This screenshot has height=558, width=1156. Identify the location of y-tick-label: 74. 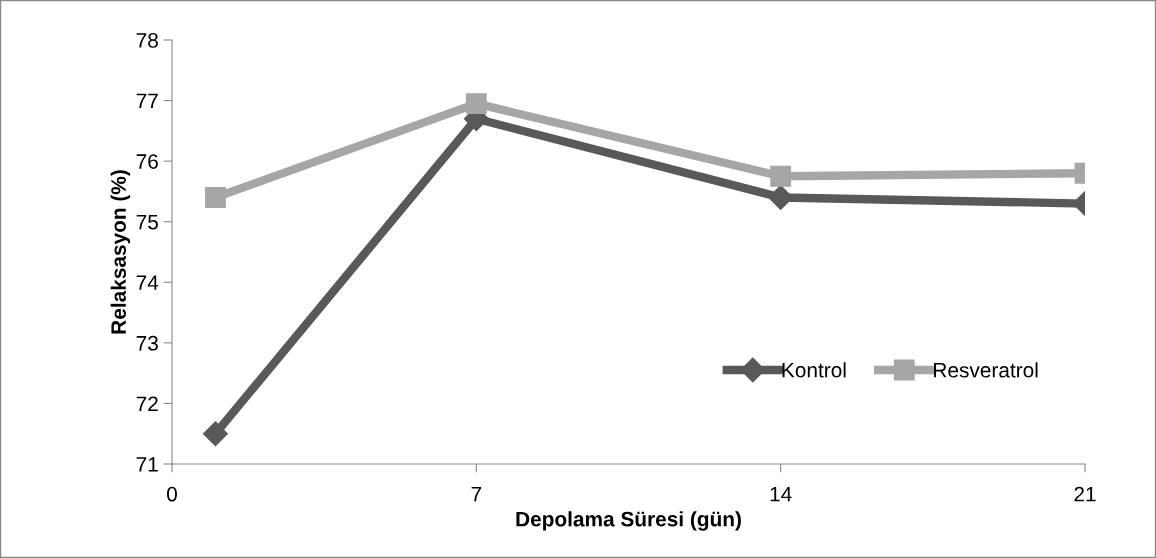
(147, 282).